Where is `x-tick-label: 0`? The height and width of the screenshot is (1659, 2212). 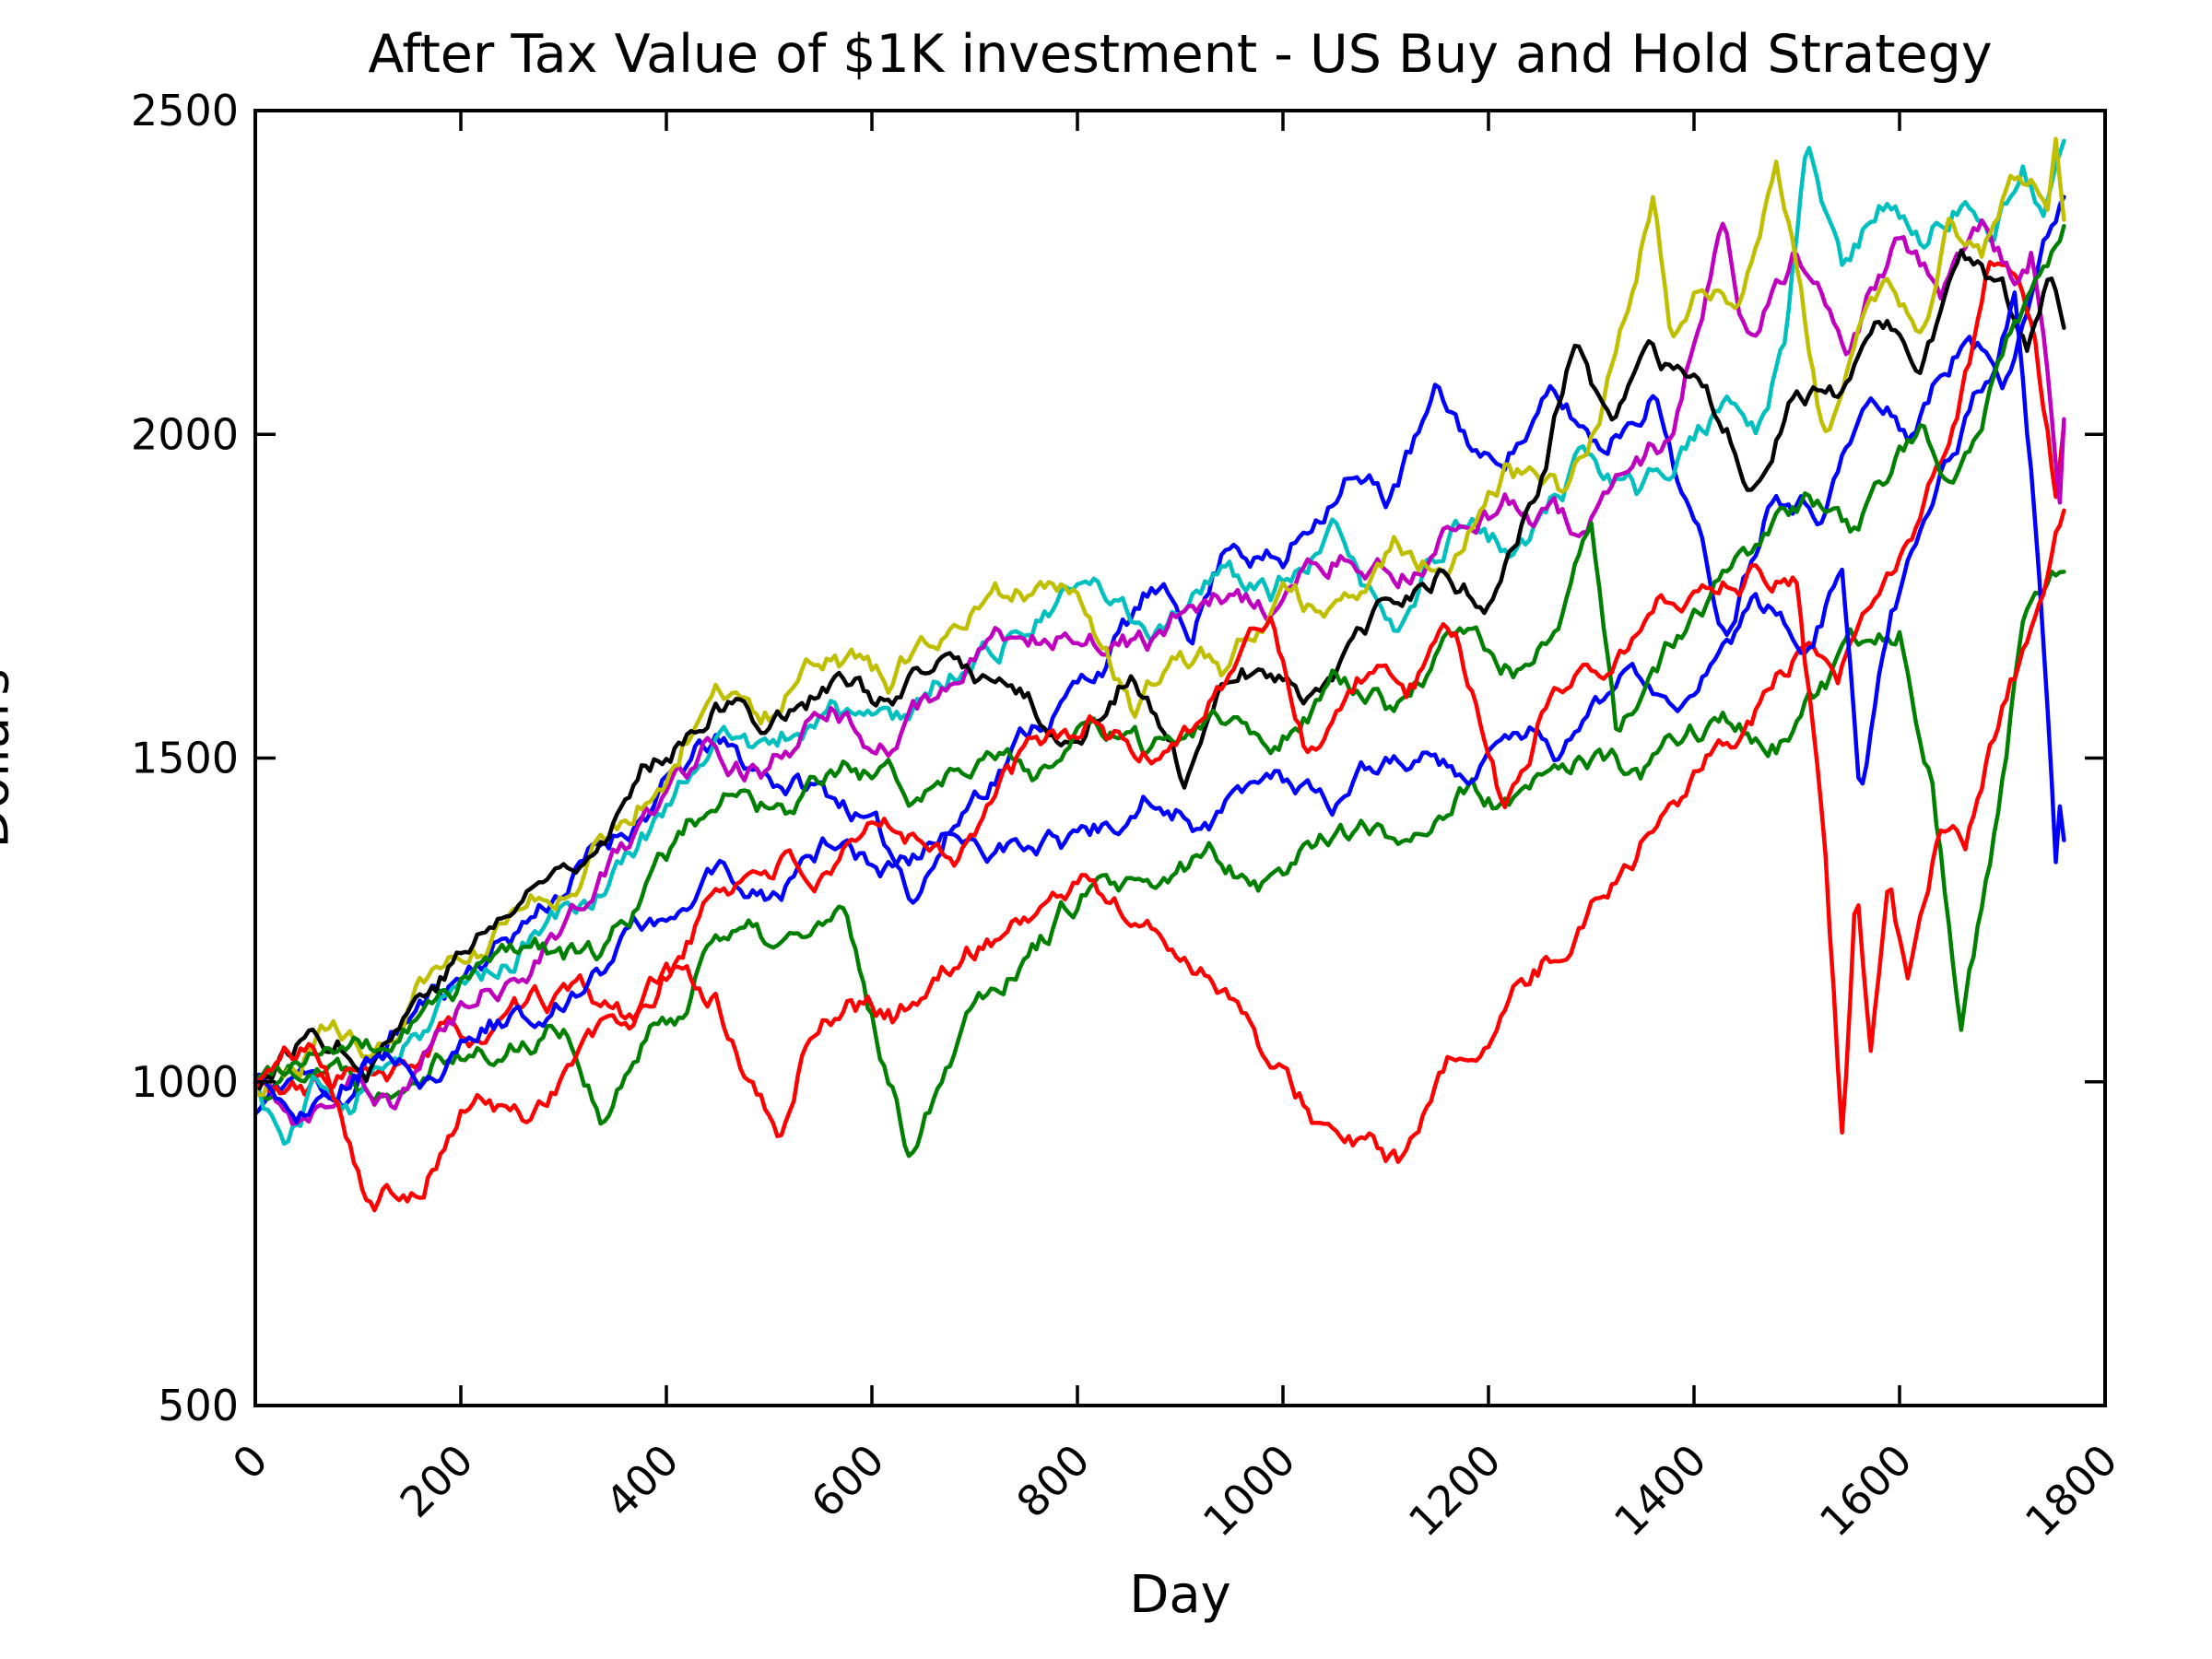 x-tick-label: 0 is located at coordinates (250, 1462).